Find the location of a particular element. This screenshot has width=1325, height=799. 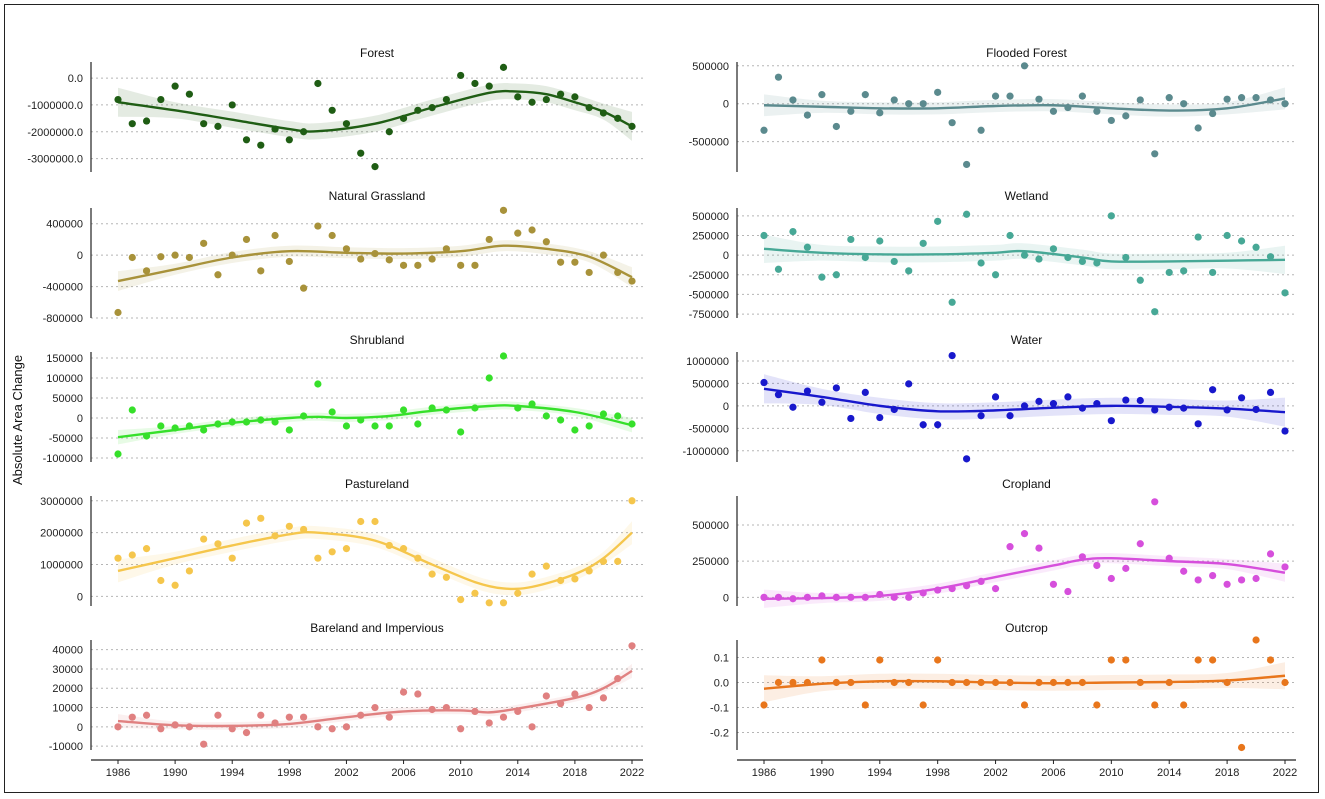

y-tick-label: 20000 is located at coordinates (67, 689).